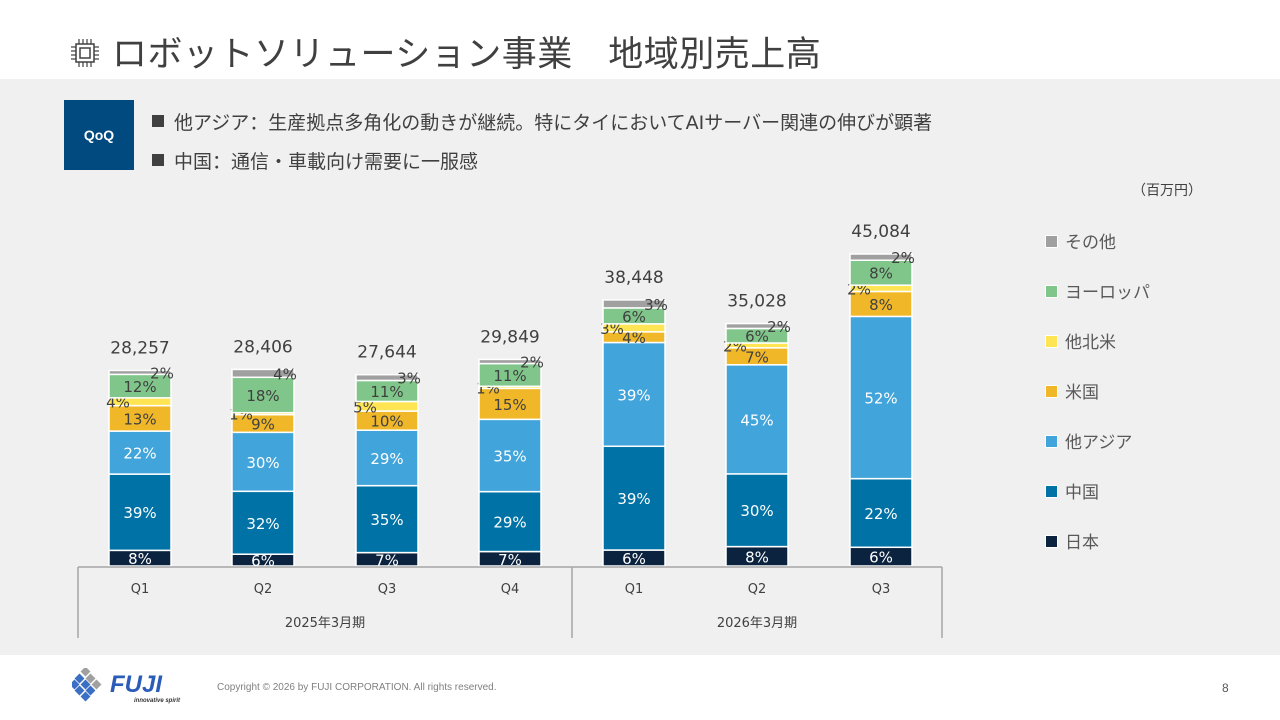 The image size is (1280, 720). What do you see at coordinates (85, 53) in the screenshot?
I see `chip-icon` at bounding box center [85, 53].